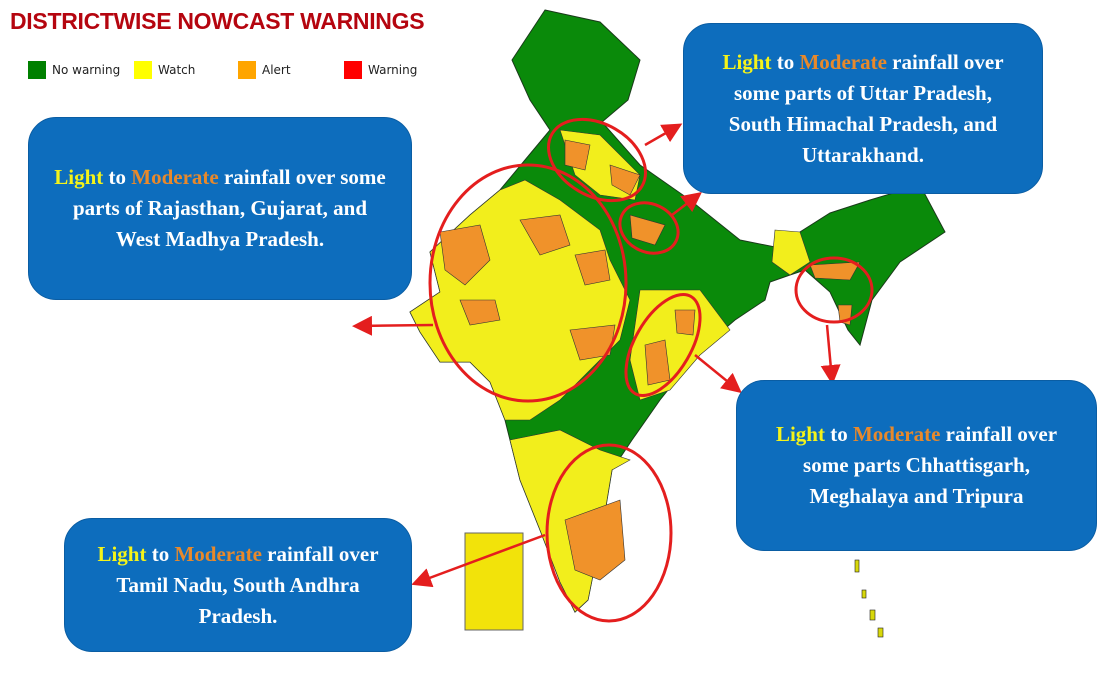 This screenshot has height=685, width=1109. Describe the element at coordinates (143, 70) in the screenshot. I see `legend-swatch-yellow` at that location.